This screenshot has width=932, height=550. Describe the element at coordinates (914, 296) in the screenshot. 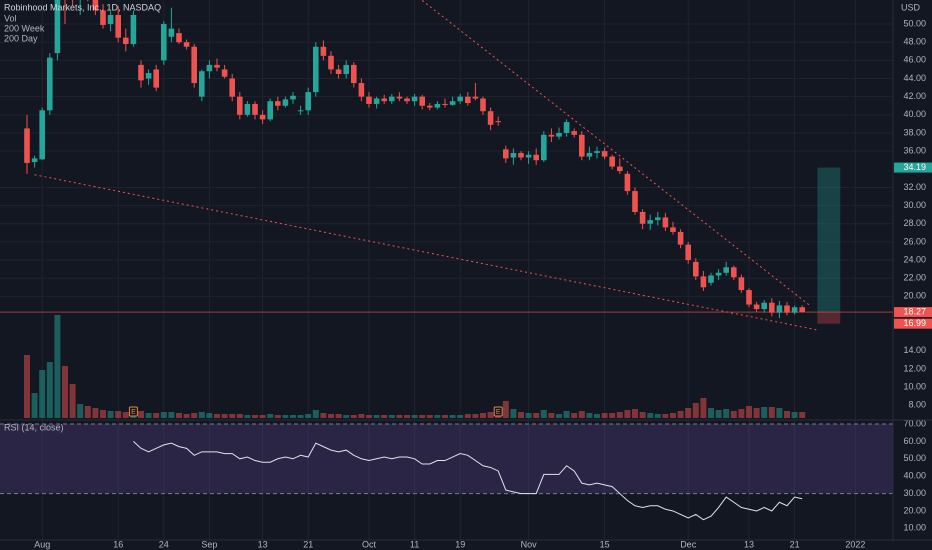

I see `y-tick-label: 20.00` at that location.